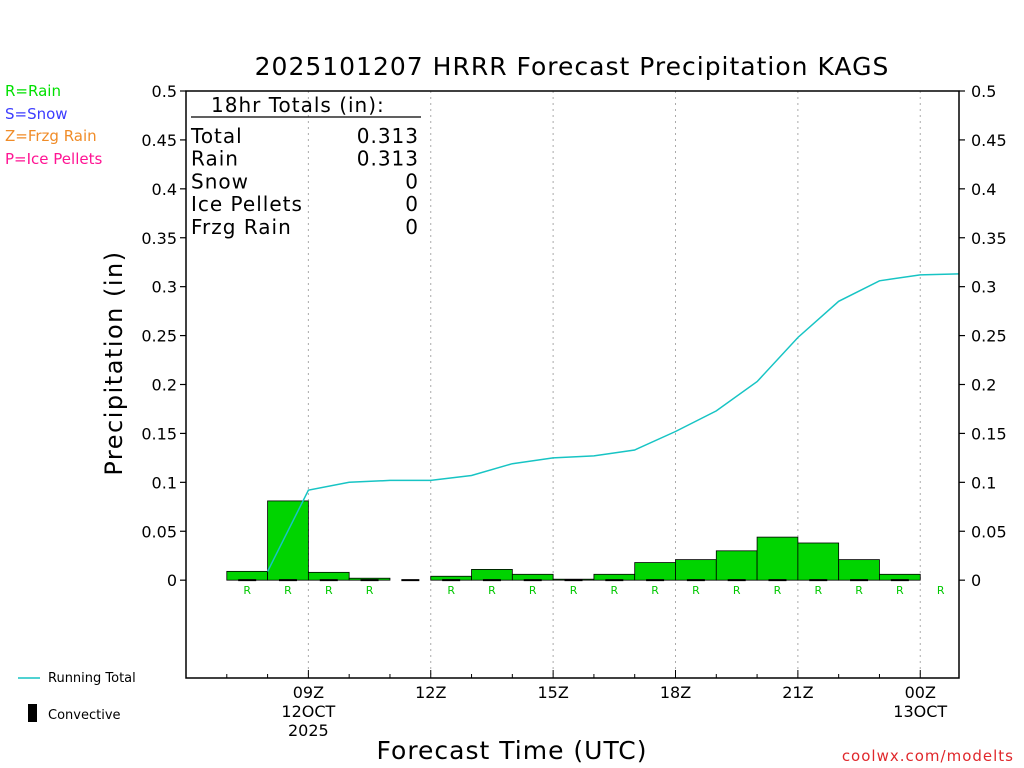 Image resolution: width=1024 pixels, height=768 pixels. Describe the element at coordinates (247, 204) in the screenshot. I see `totals-row-label: Ice Pellets` at that location.